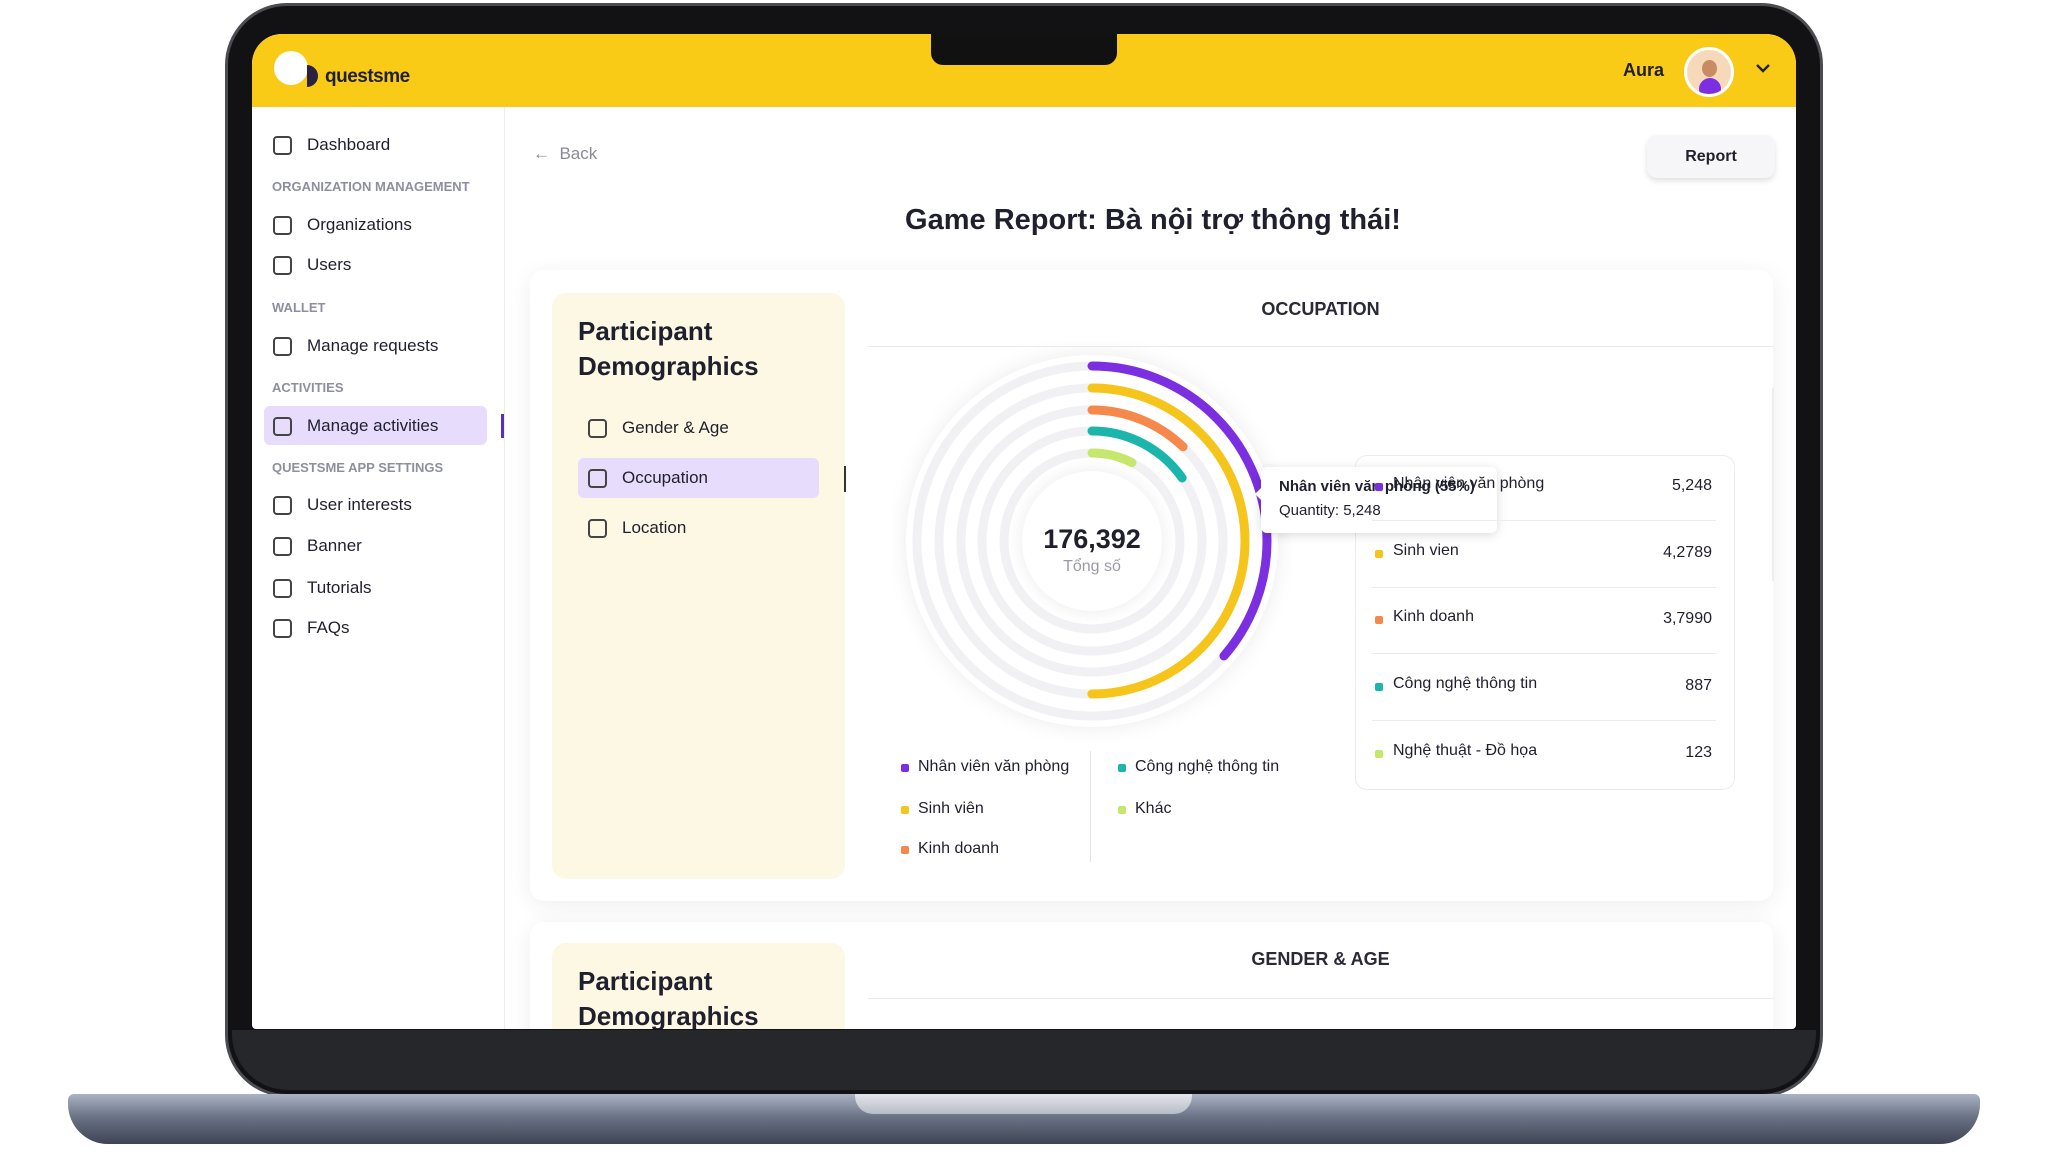 Image resolution: width=2048 pixels, height=1152 pixels. What do you see at coordinates (358, 468) in the screenshot?
I see `sidebar-section-label: QUESTSME APP SETTINGS` at bounding box center [358, 468].